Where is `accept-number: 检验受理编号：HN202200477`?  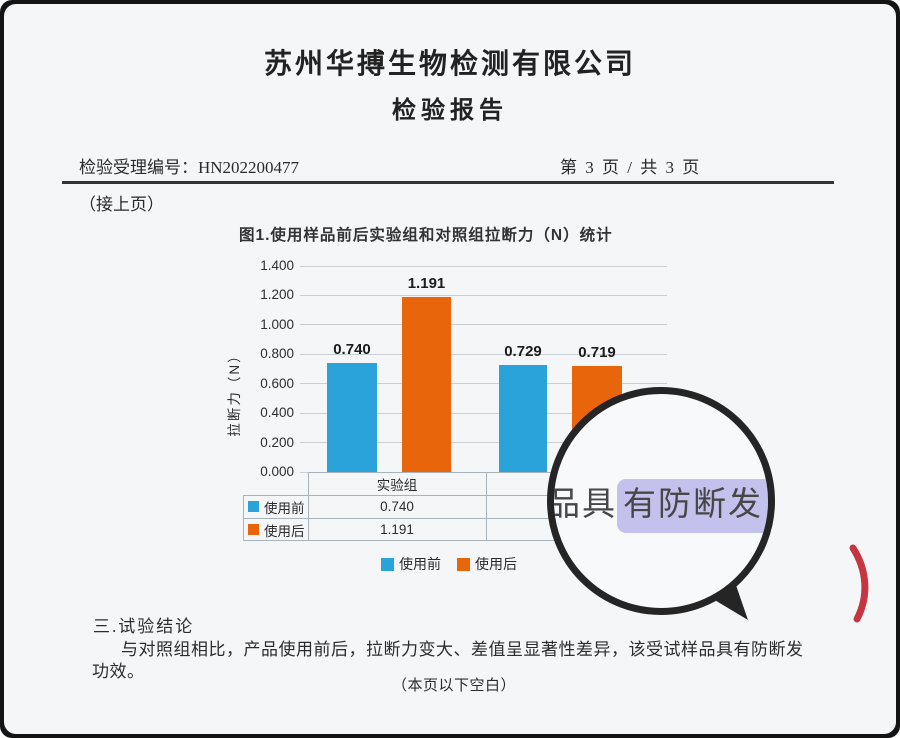
accept-number: 检验受理编号：HN202200477 is located at coordinates (189, 165).